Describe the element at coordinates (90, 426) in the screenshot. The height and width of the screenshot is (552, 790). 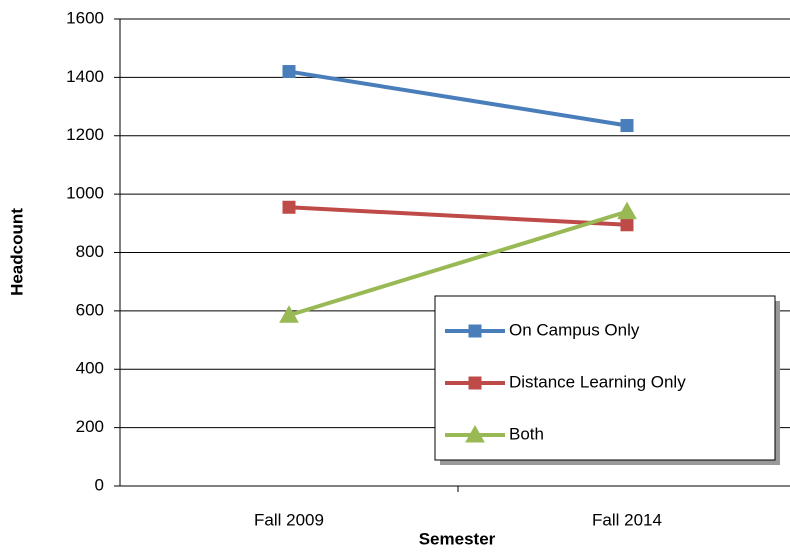
I see `y-tick-label: 200` at that location.